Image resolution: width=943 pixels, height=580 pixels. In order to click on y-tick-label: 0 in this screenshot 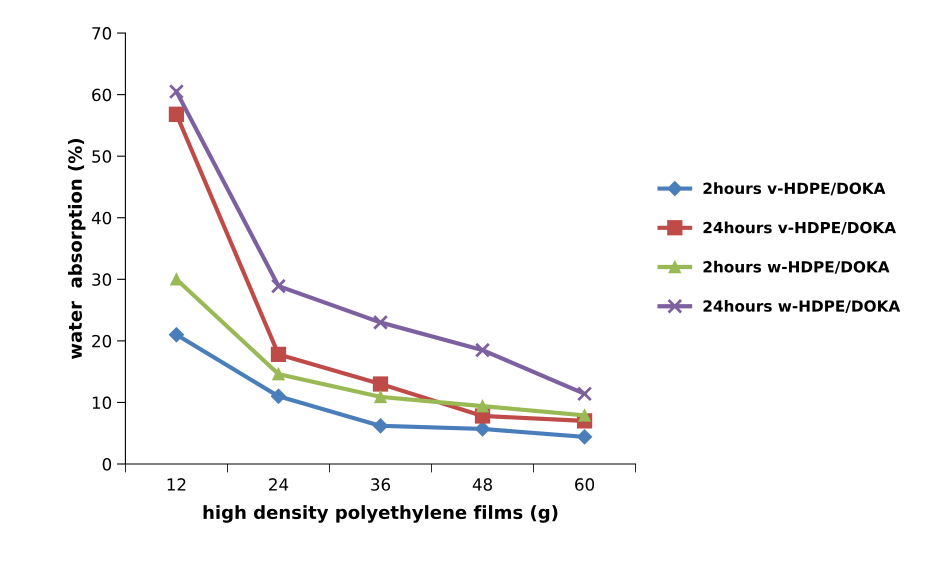, I will do `click(107, 464)`.